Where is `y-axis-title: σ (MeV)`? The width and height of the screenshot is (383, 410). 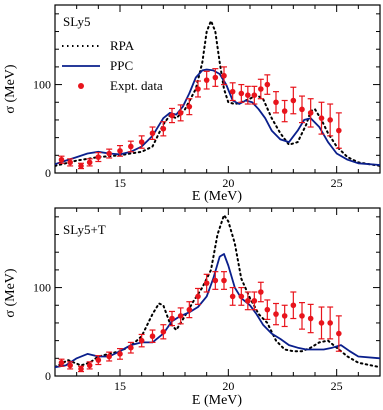
y-axis-title: σ (MeV) is located at coordinates (10, 292).